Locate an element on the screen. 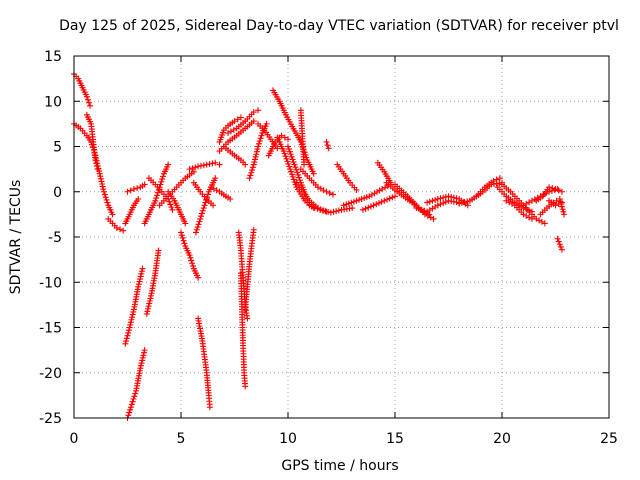 The height and width of the screenshot is (480, 640). series-arc-ba is located at coordinates (552, 206).